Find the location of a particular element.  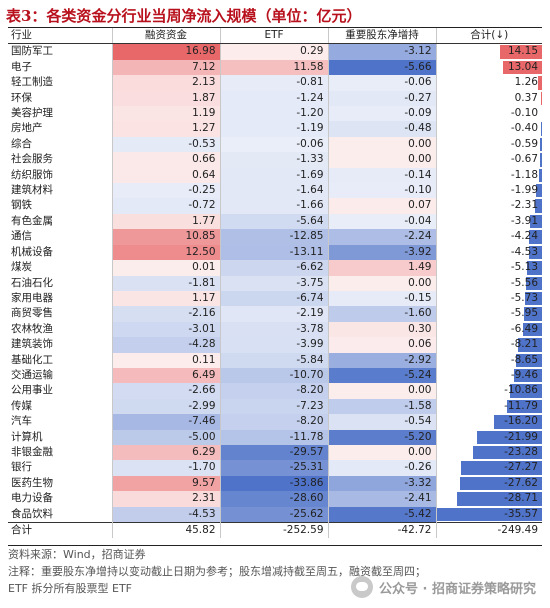

table-row: 交通运输 6.49 -10.70 -5.24 -9.46 is located at coordinates (275, 375).